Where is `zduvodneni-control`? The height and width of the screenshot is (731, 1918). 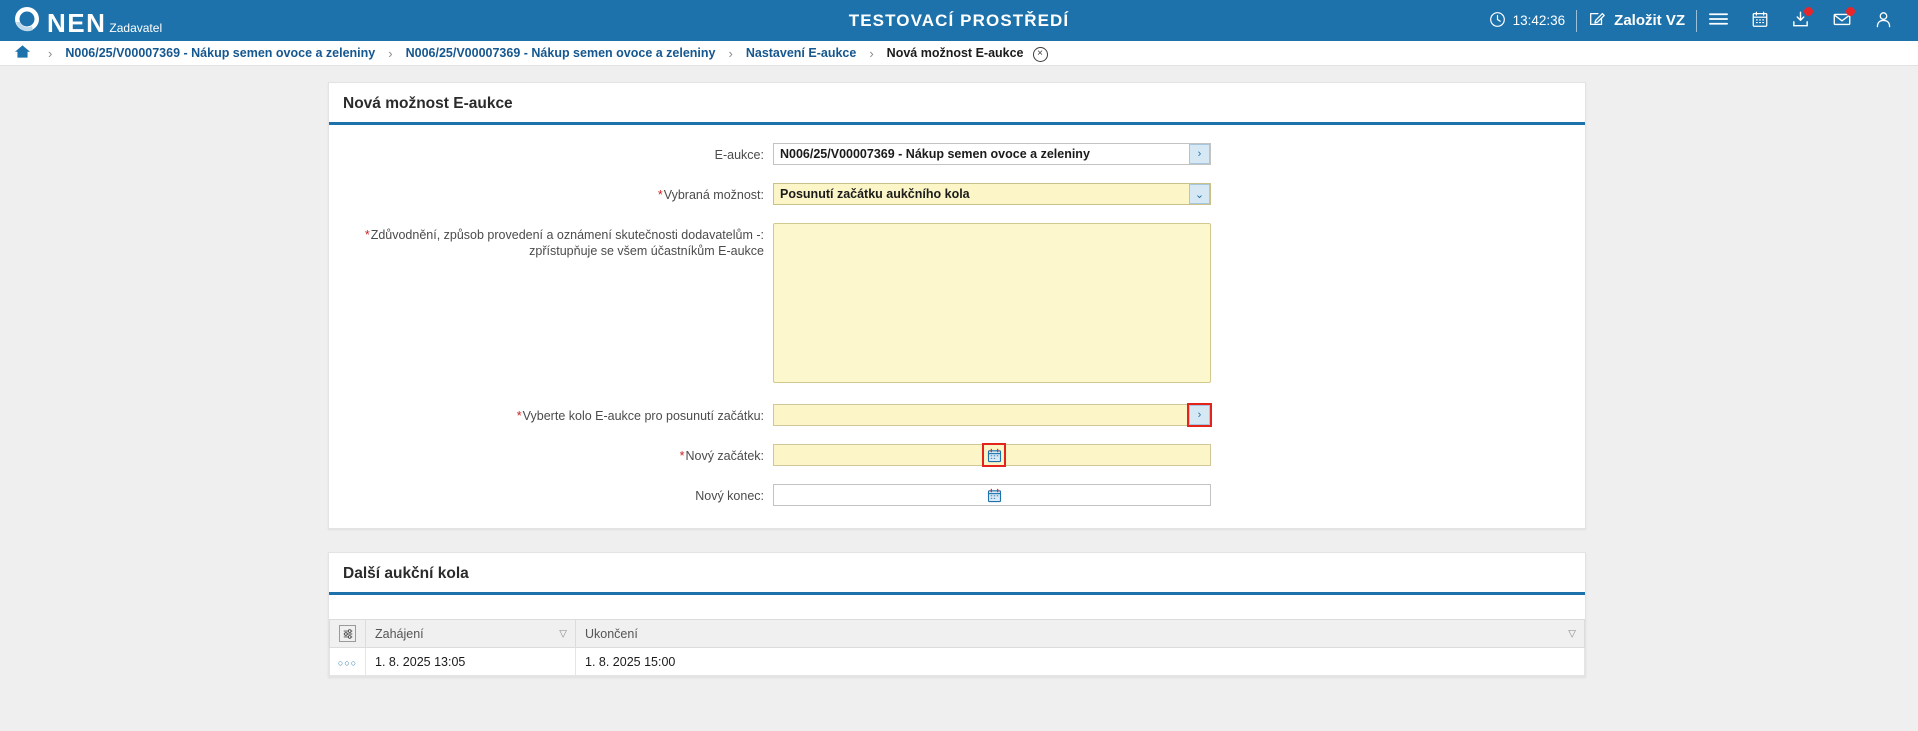 zduvodneni-control is located at coordinates (992, 304).